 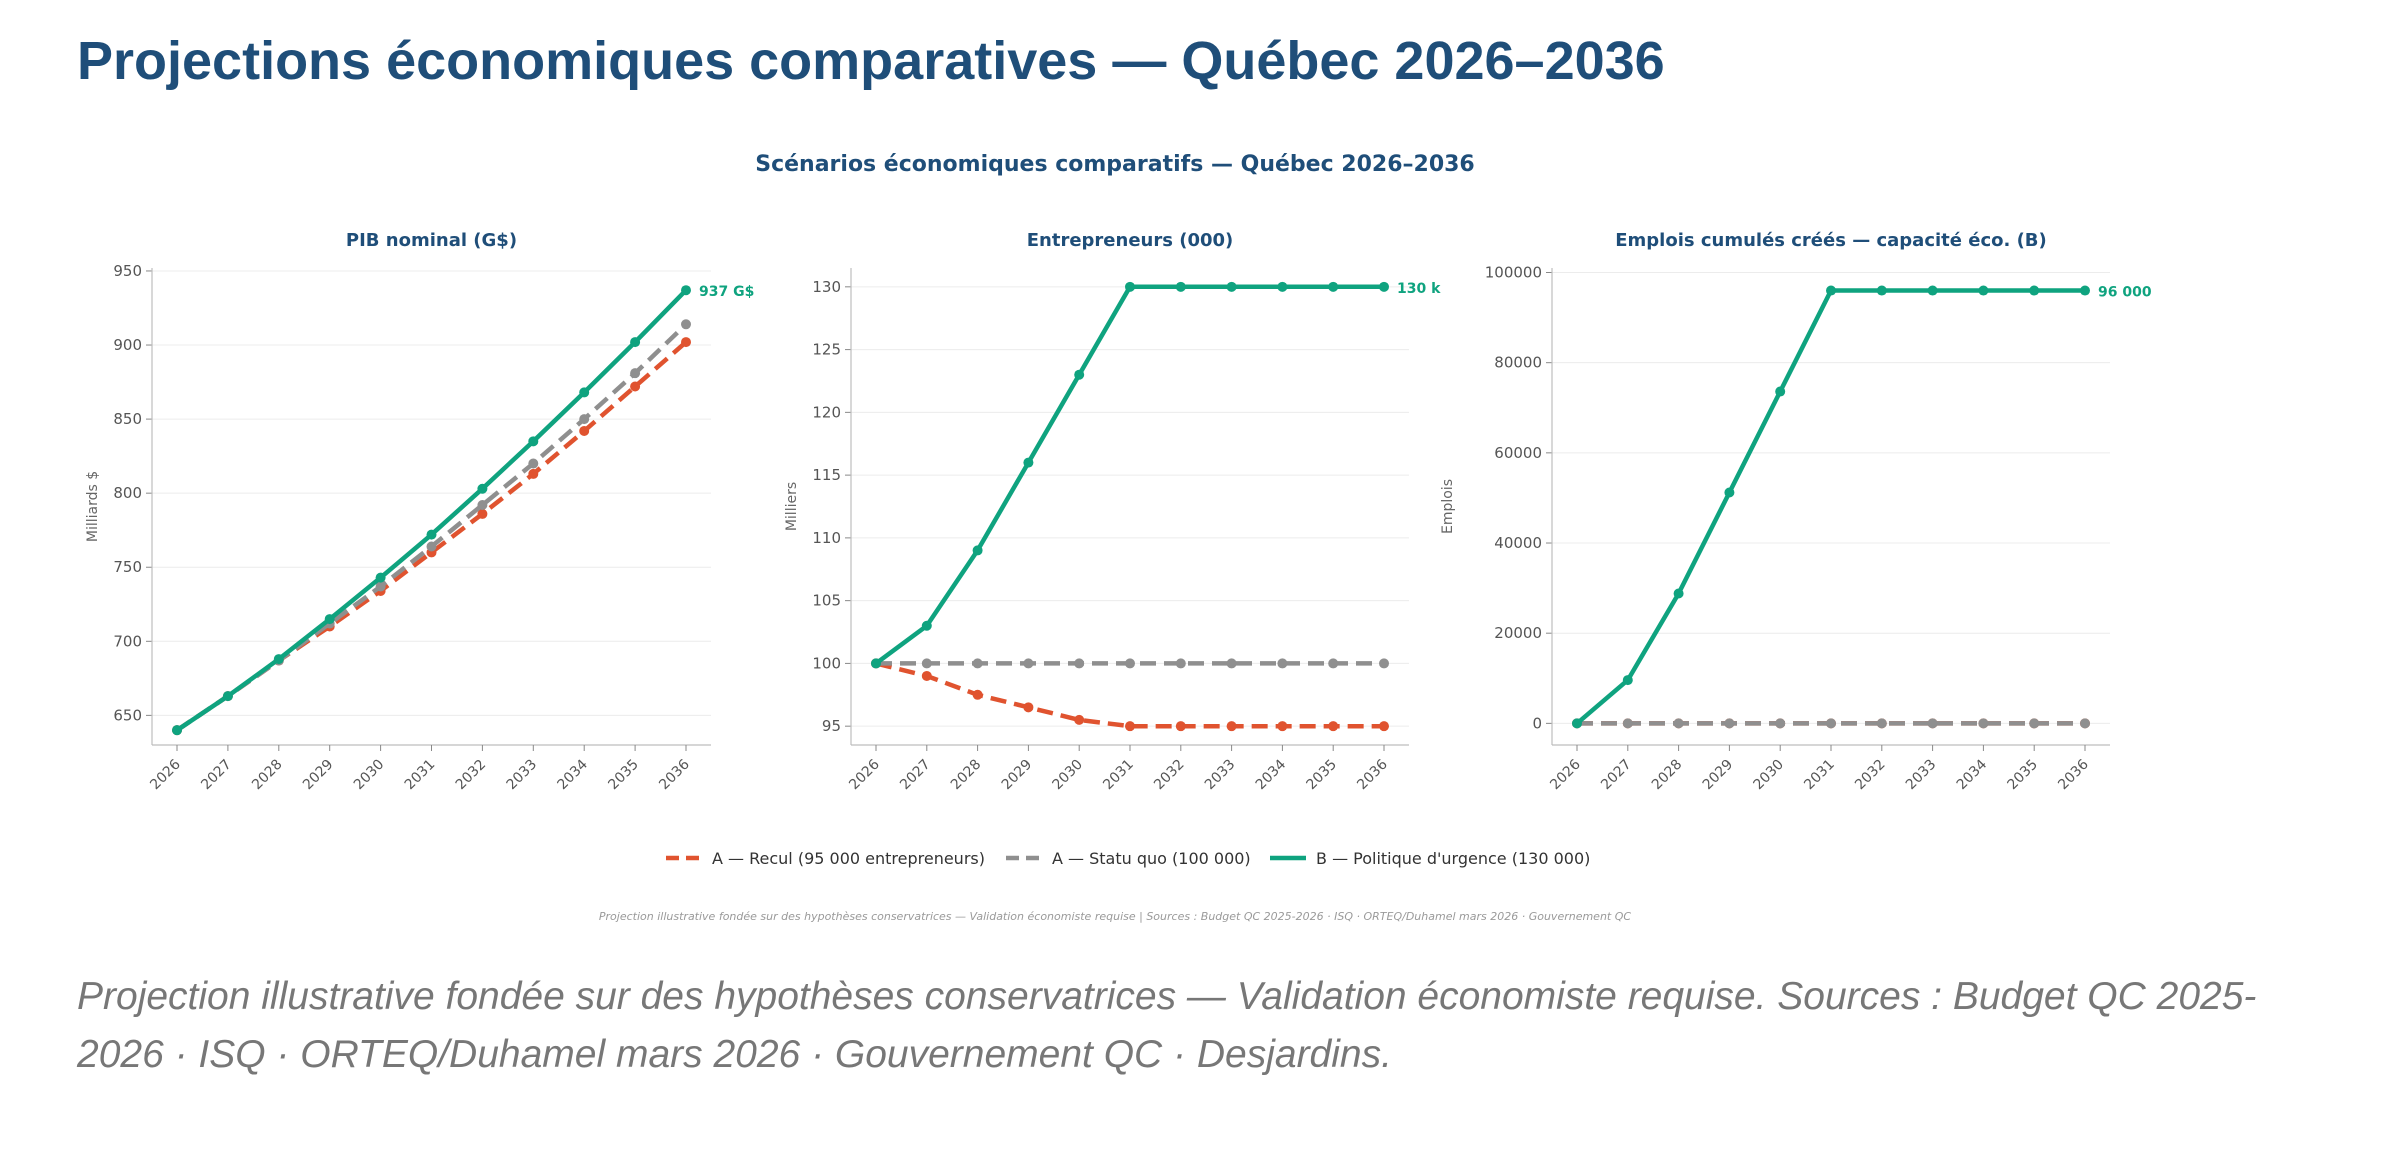 I want to click on y-tick-label: 100, so click(x=826, y=663).